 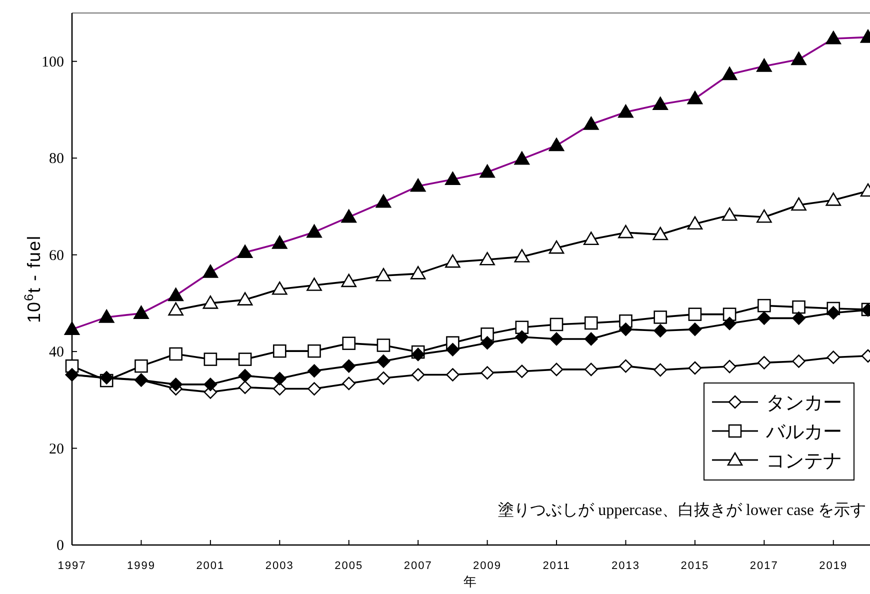 What do you see at coordinates (60, 546) in the screenshot?
I see `y-tick-label: 0` at bounding box center [60, 546].